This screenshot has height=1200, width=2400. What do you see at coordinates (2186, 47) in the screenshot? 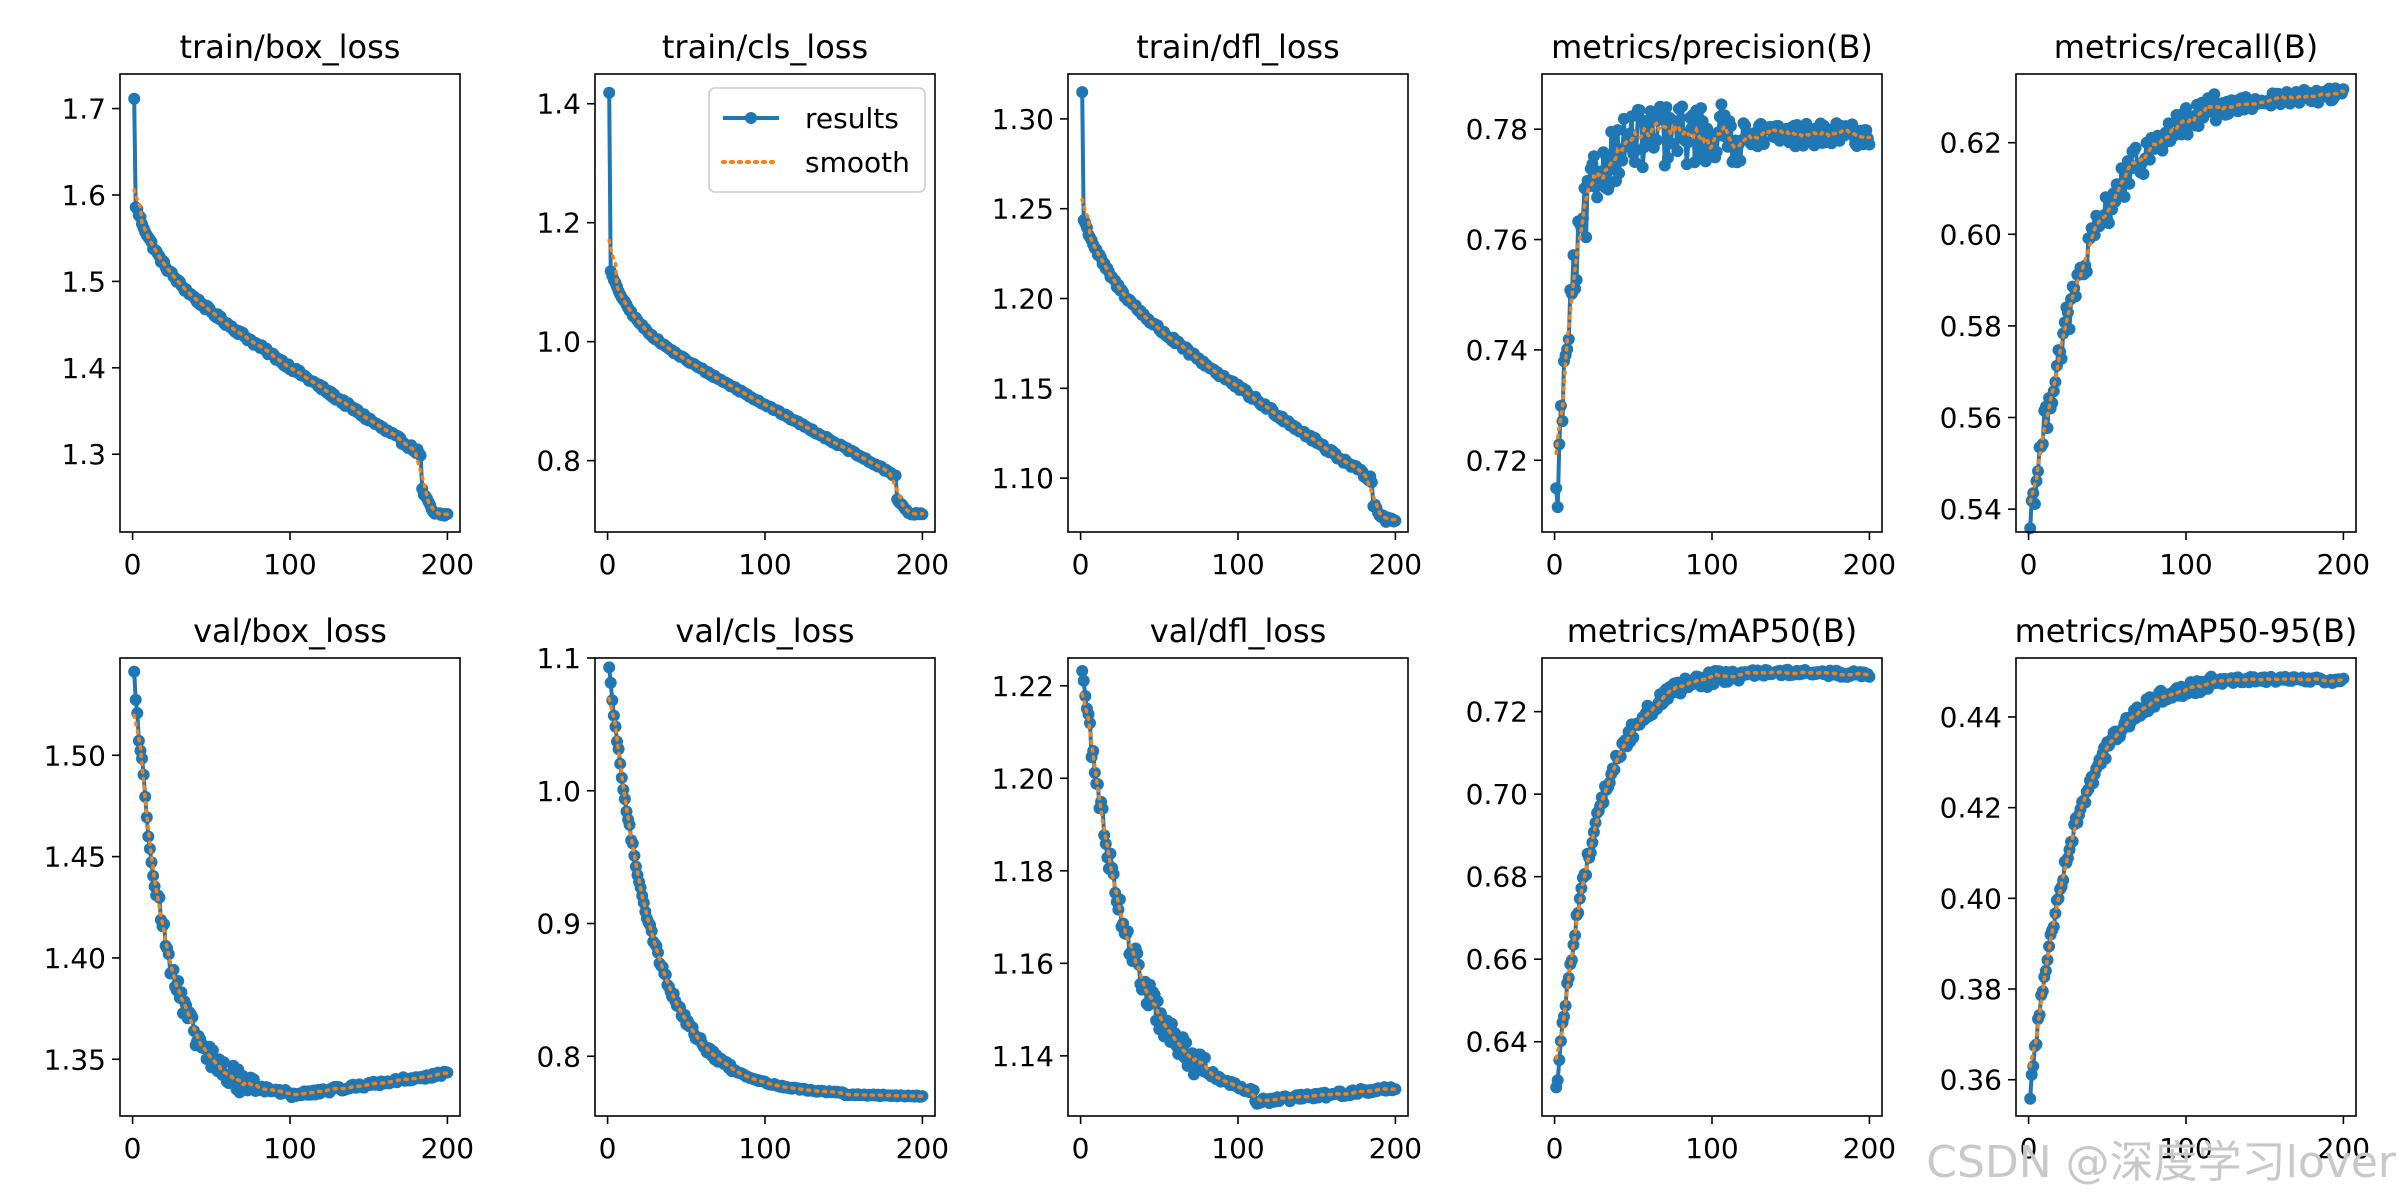
I see `subplot-title: metrics/recall(B)` at bounding box center [2186, 47].